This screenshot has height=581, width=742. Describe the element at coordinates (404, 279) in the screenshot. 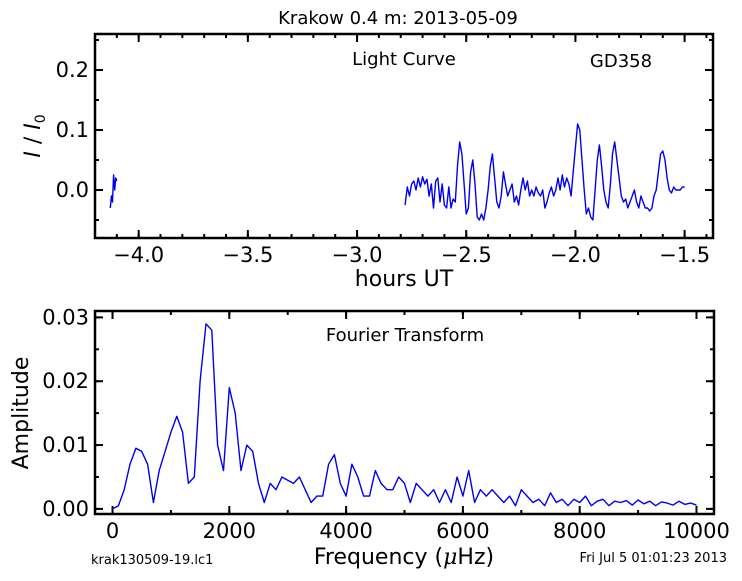

I see `light-curve-x-axis-label: hours UT` at that location.